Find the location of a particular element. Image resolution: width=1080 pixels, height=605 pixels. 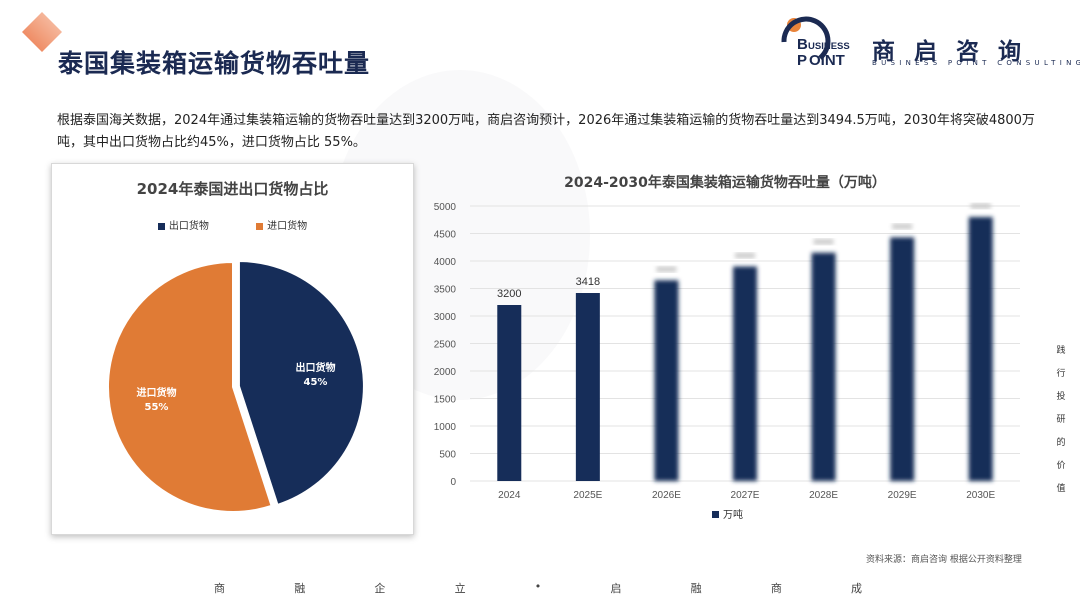

bar-y-tick-label: 2000 is located at coordinates (445, 372).